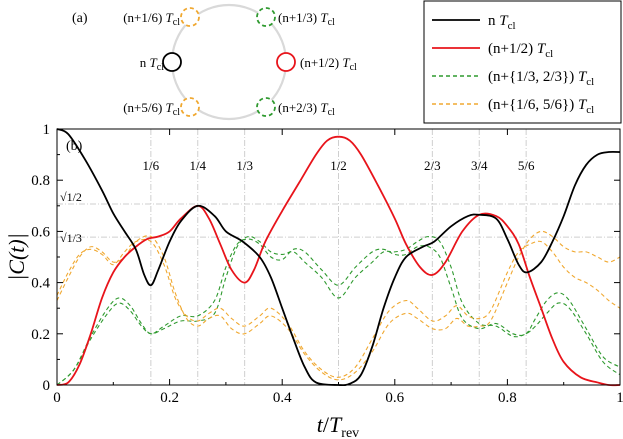 Image resolution: width=623 pixels, height=439 pixels. What do you see at coordinates (151, 19) in the screenshot?
I see `marker-n16-label: (n+1/6) Tcl` at bounding box center [151, 19].